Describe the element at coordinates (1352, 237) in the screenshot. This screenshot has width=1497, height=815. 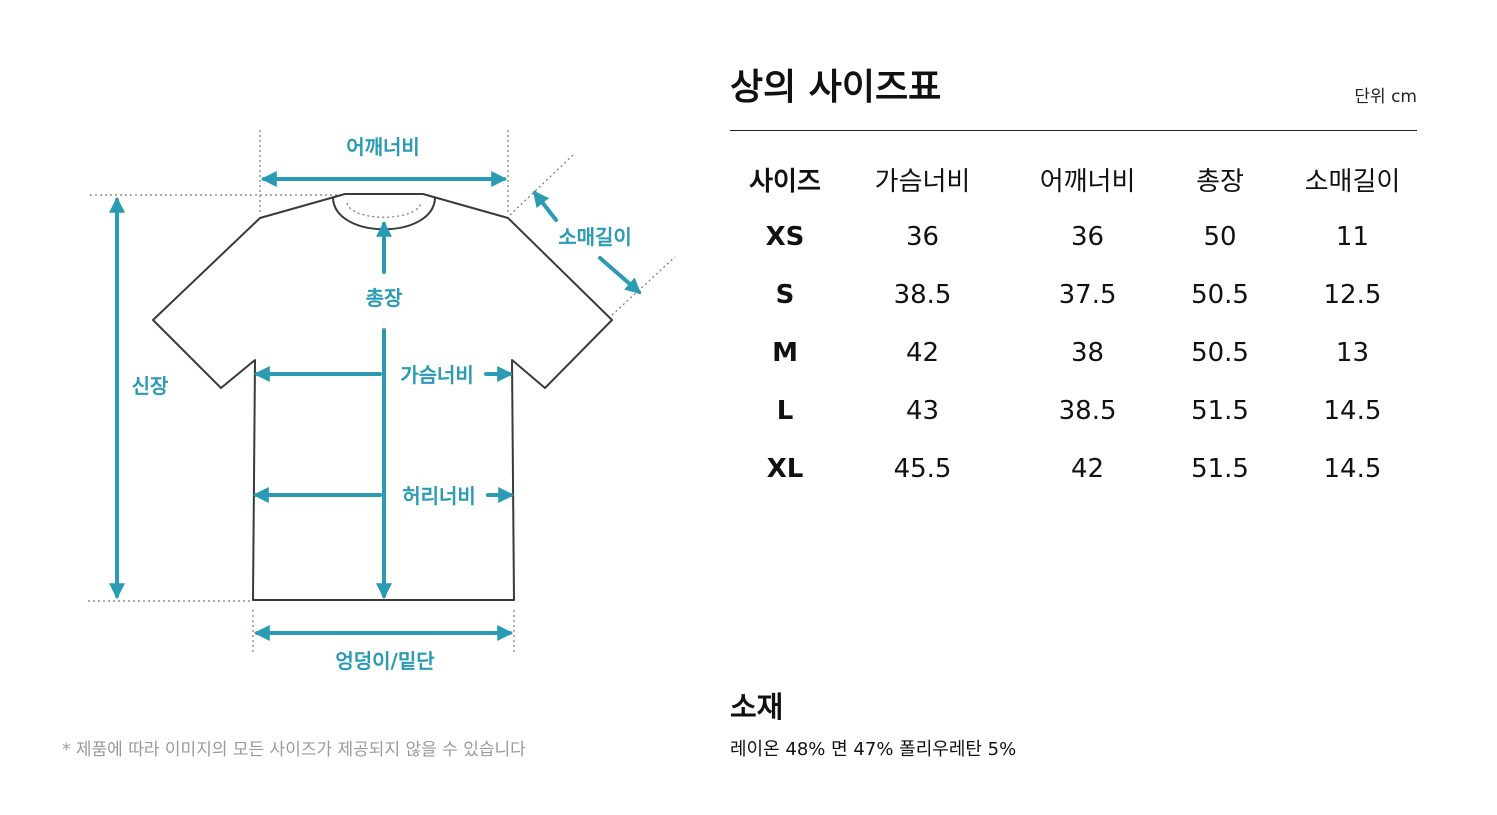
I see `sleeve-cell: 11` at that location.